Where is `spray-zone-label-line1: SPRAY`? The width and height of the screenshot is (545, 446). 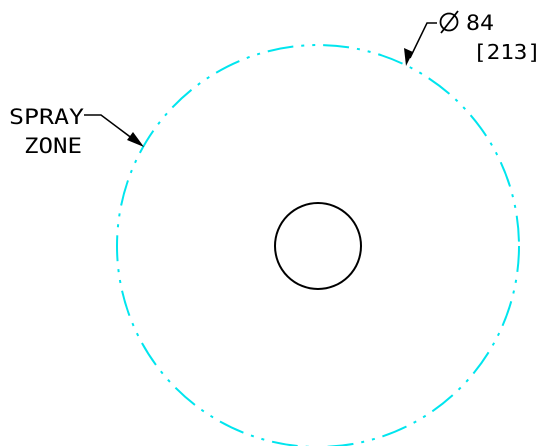 spray-zone-label-line1: SPRAY is located at coordinates (46, 117).